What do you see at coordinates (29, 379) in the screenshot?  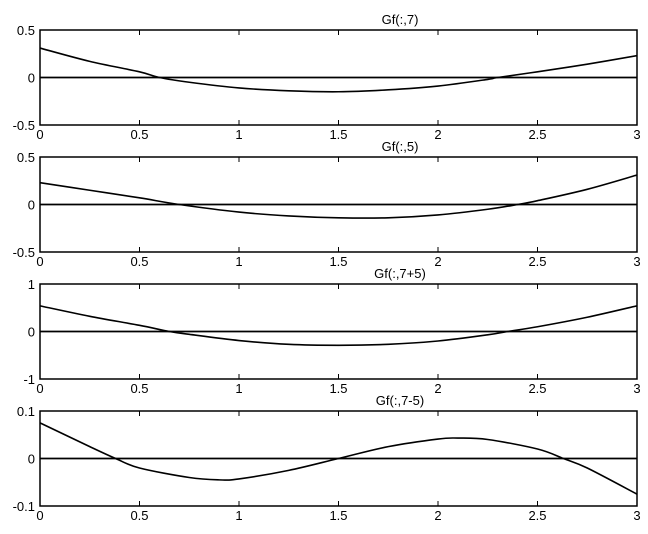 I see `y-tick-label: -1` at bounding box center [29, 379].